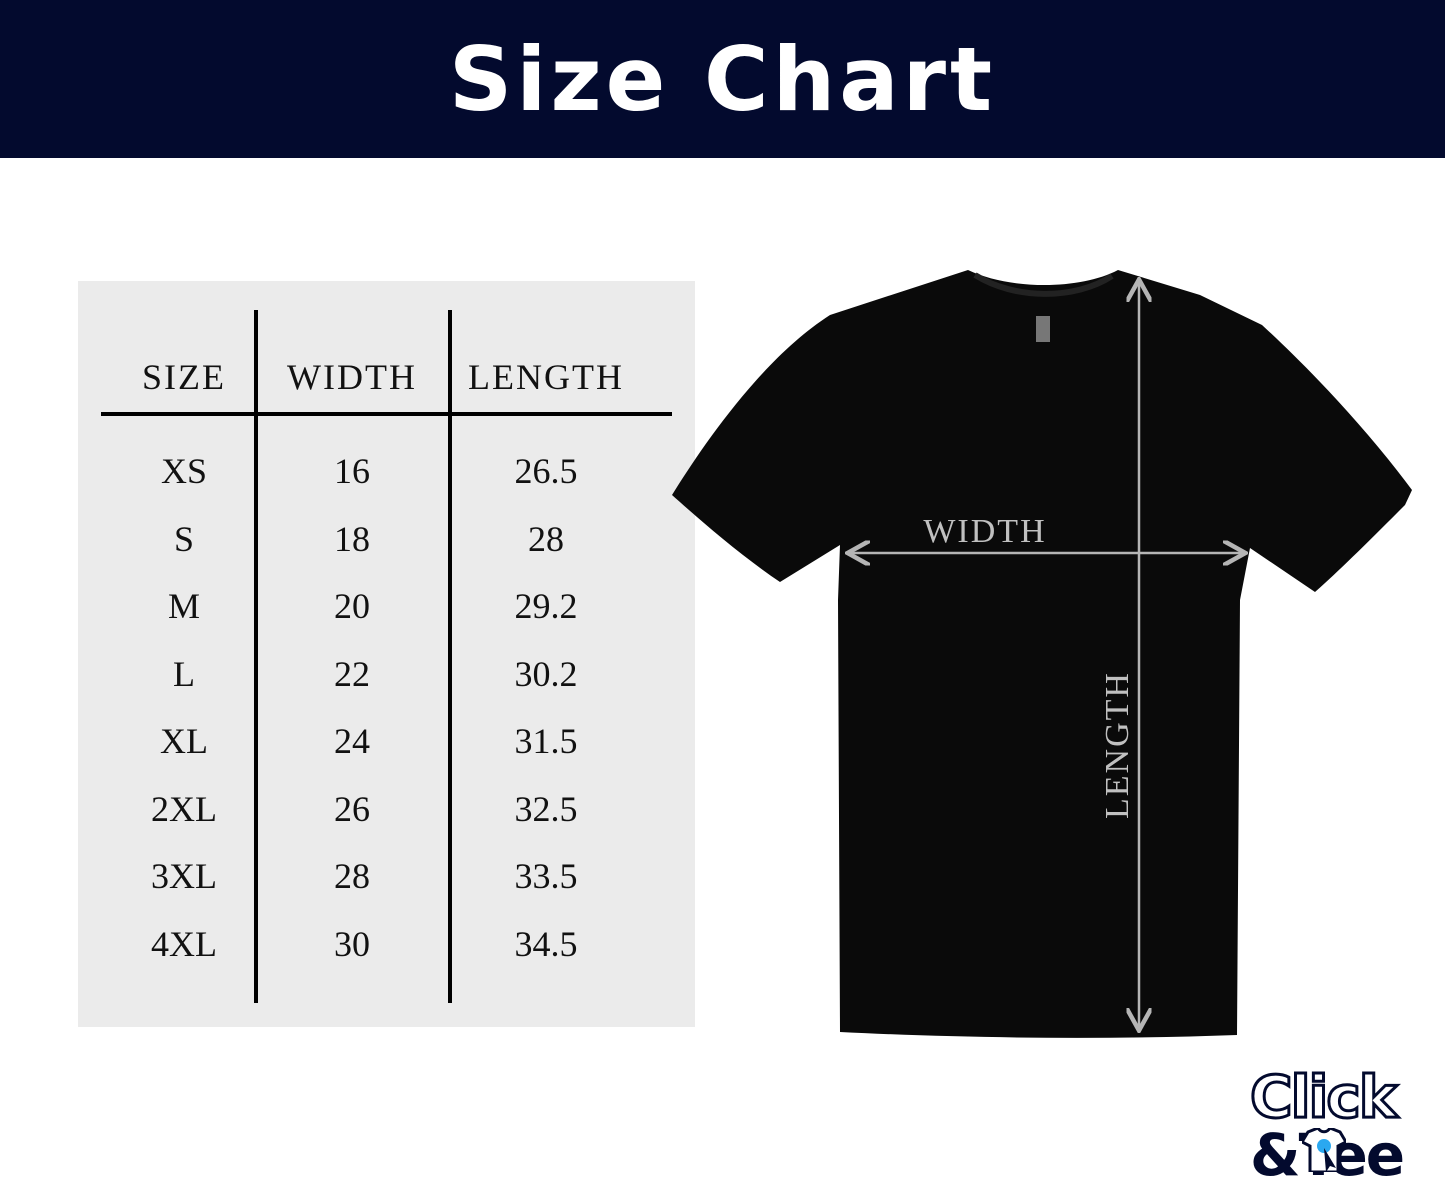 This screenshot has height=1204, width=1445. What do you see at coordinates (352, 876) in the screenshot?
I see `table-cell-width: 28` at bounding box center [352, 876].